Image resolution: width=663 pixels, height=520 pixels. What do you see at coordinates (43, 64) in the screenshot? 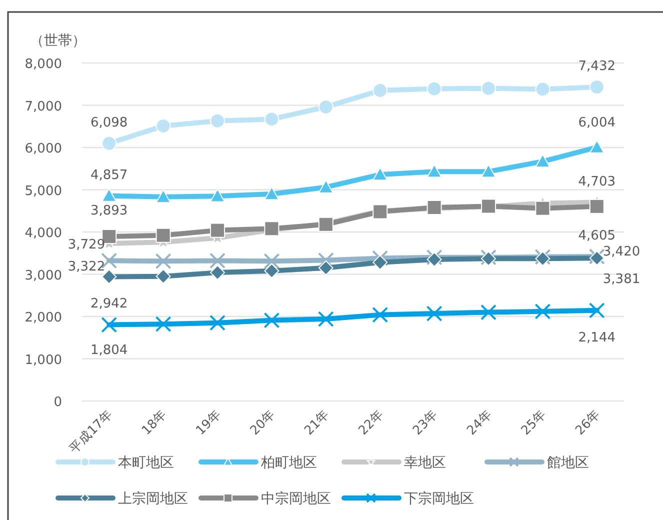
I see `y-tick-label: 8,000` at bounding box center [43, 64].